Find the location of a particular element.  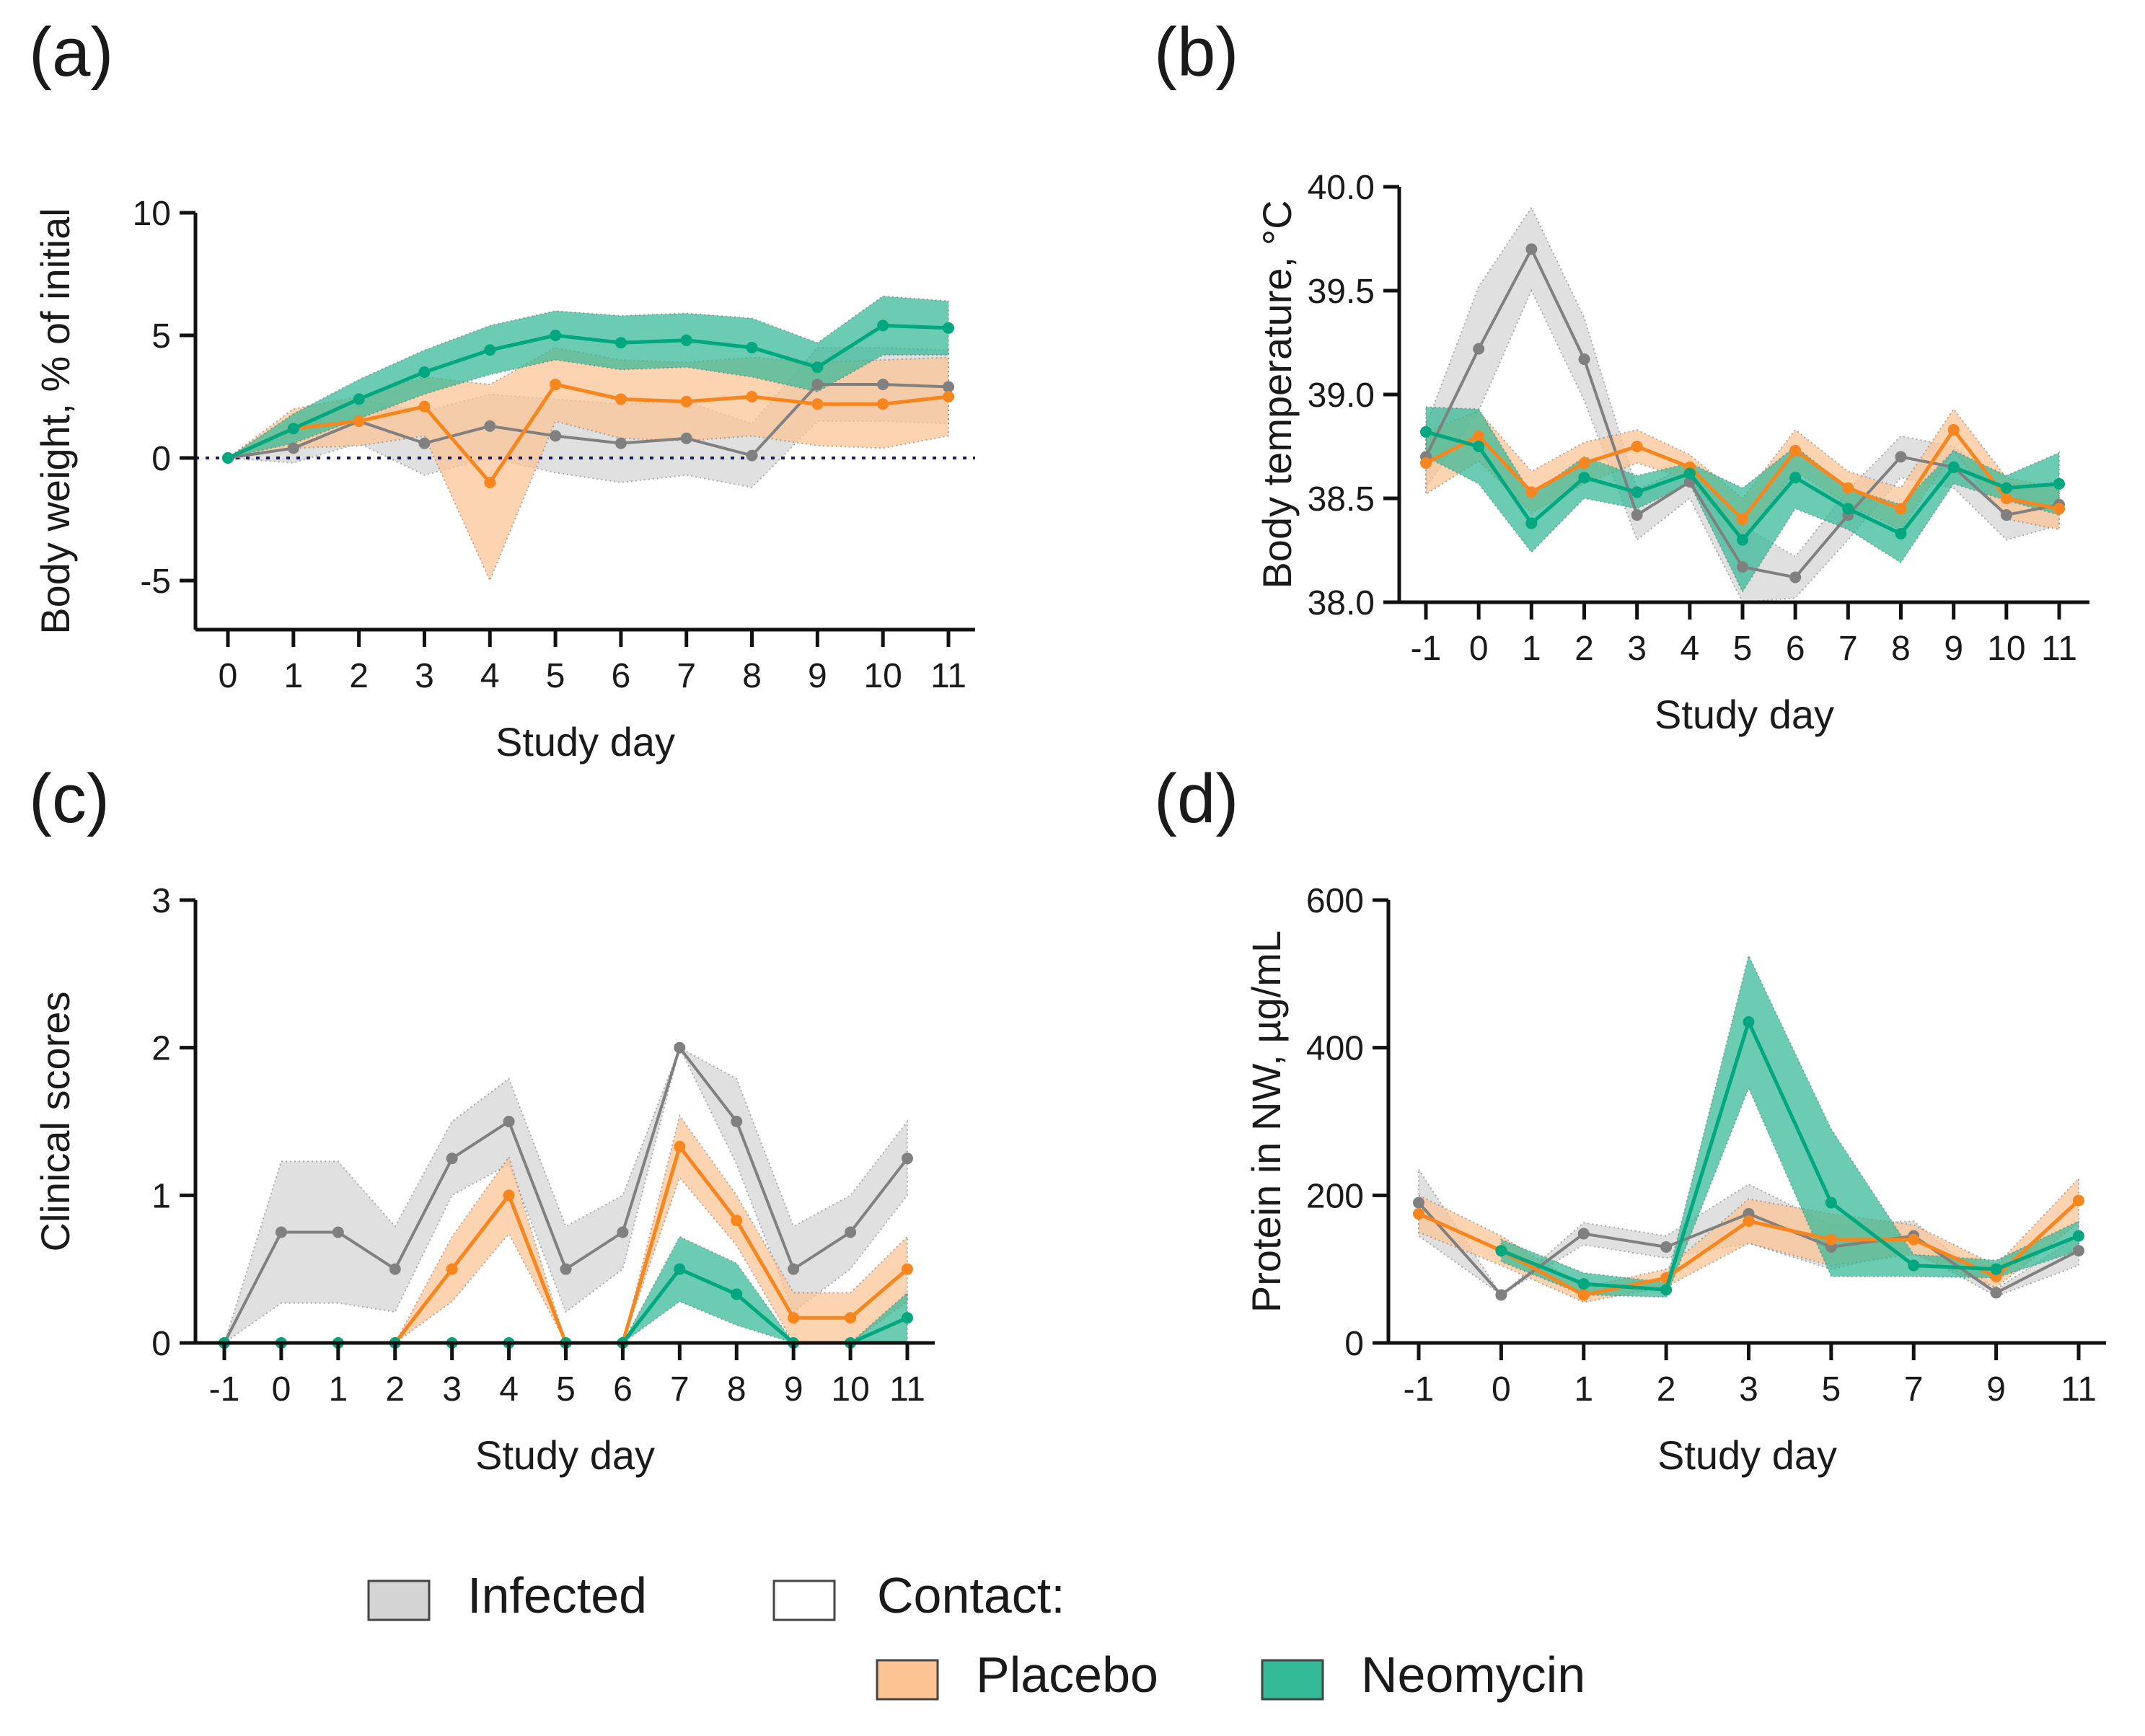

neomycin-band is located at coordinates (1790, 1125).